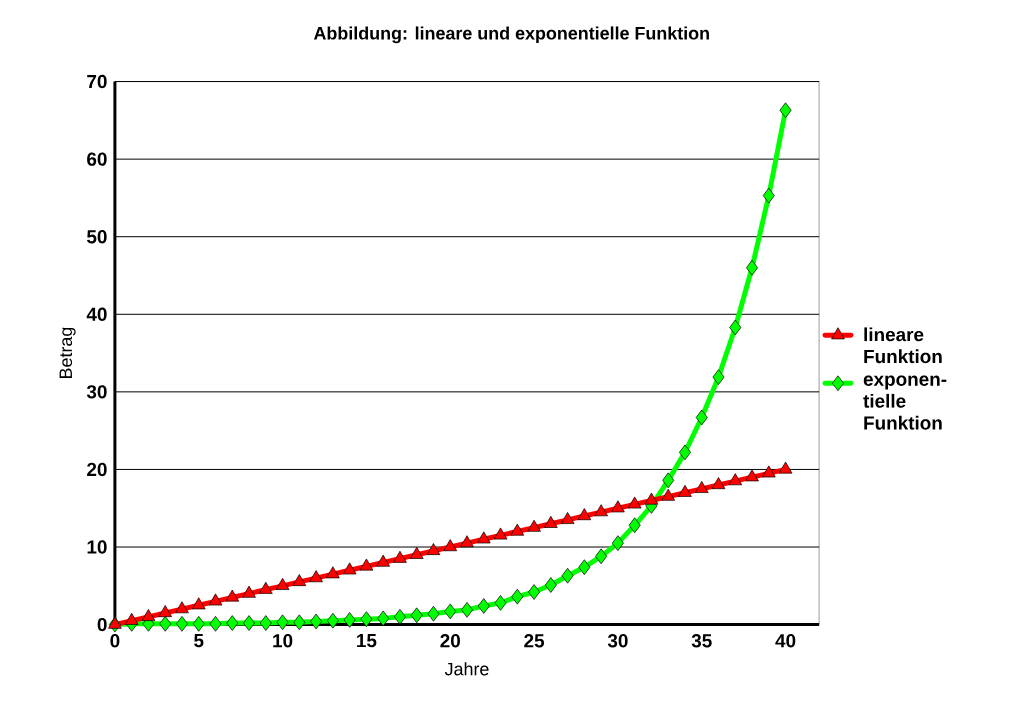 The image size is (1018, 721). What do you see at coordinates (67, 352) in the screenshot?
I see `y-axis-title: Betrag` at bounding box center [67, 352].